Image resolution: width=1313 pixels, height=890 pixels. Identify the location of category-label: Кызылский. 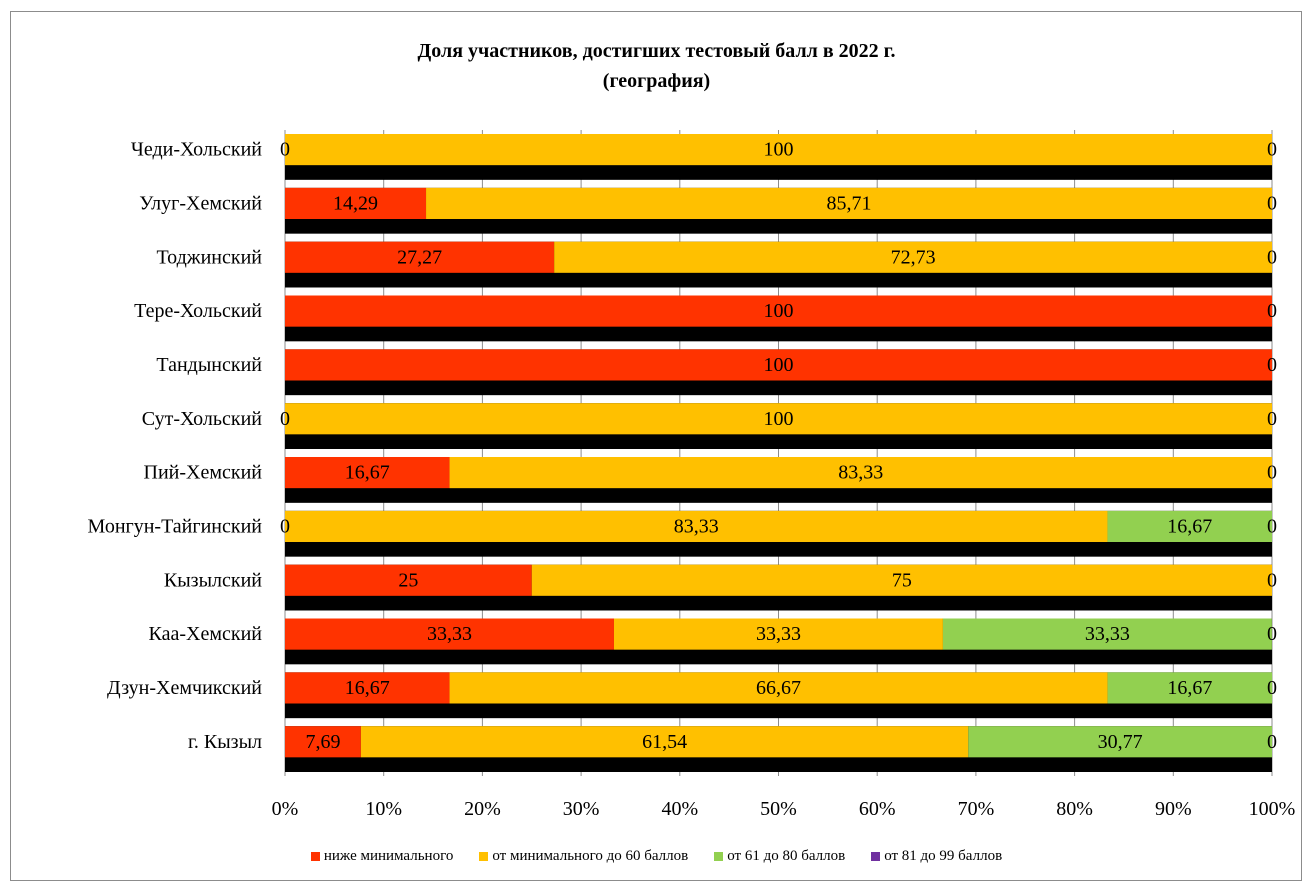
(213, 580).